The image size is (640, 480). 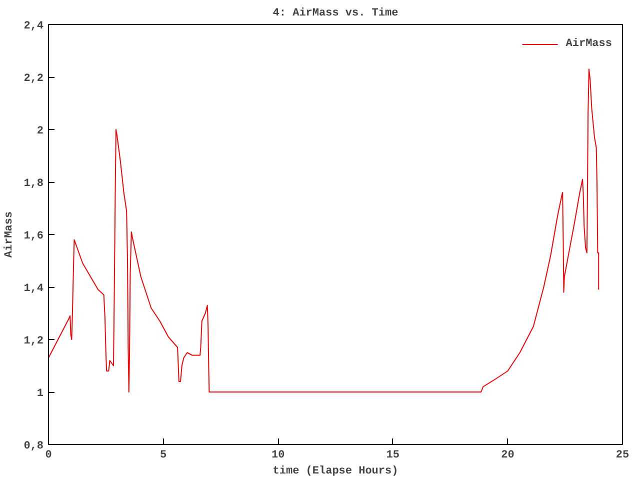 What do you see at coordinates (393, 456) in the screenshot?
I see `x-tick-label: 15` at bounding box center [393, 456].